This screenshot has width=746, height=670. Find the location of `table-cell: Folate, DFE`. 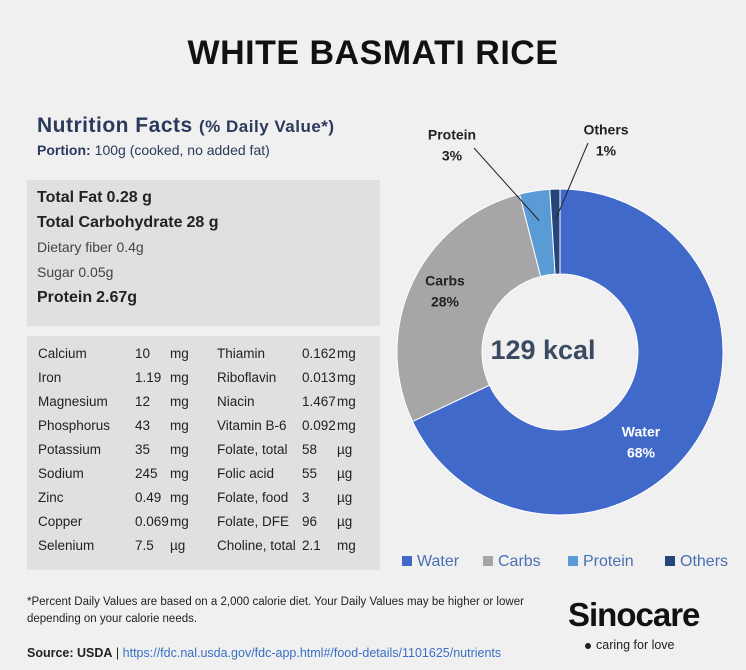

table-cell: Folate, DFE is located at coordinates (253, 521).